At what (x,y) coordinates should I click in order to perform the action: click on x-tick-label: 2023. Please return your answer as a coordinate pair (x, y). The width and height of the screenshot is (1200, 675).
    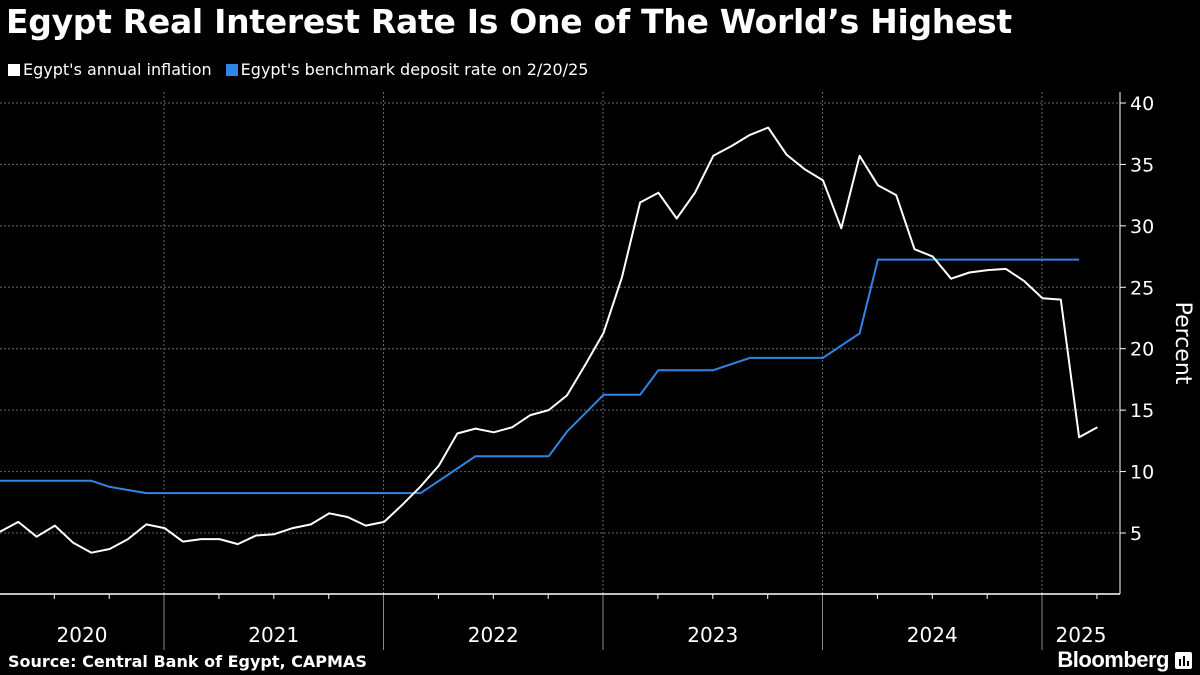
    Looking at the image, I should click on (712, 635).